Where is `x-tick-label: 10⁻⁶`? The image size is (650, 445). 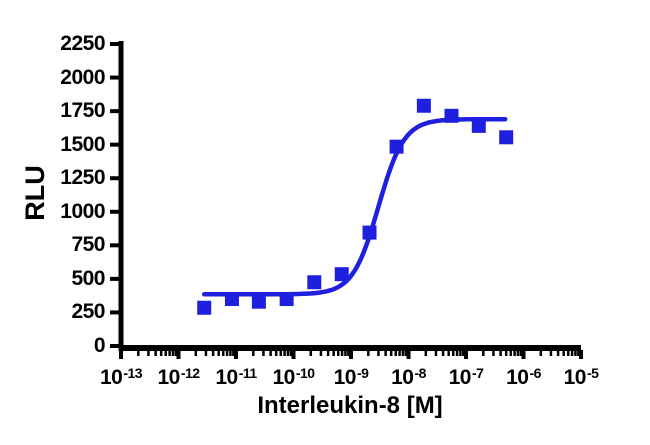
x-tick-label: 10⁻⁶ is located at coordinates (523, 377).